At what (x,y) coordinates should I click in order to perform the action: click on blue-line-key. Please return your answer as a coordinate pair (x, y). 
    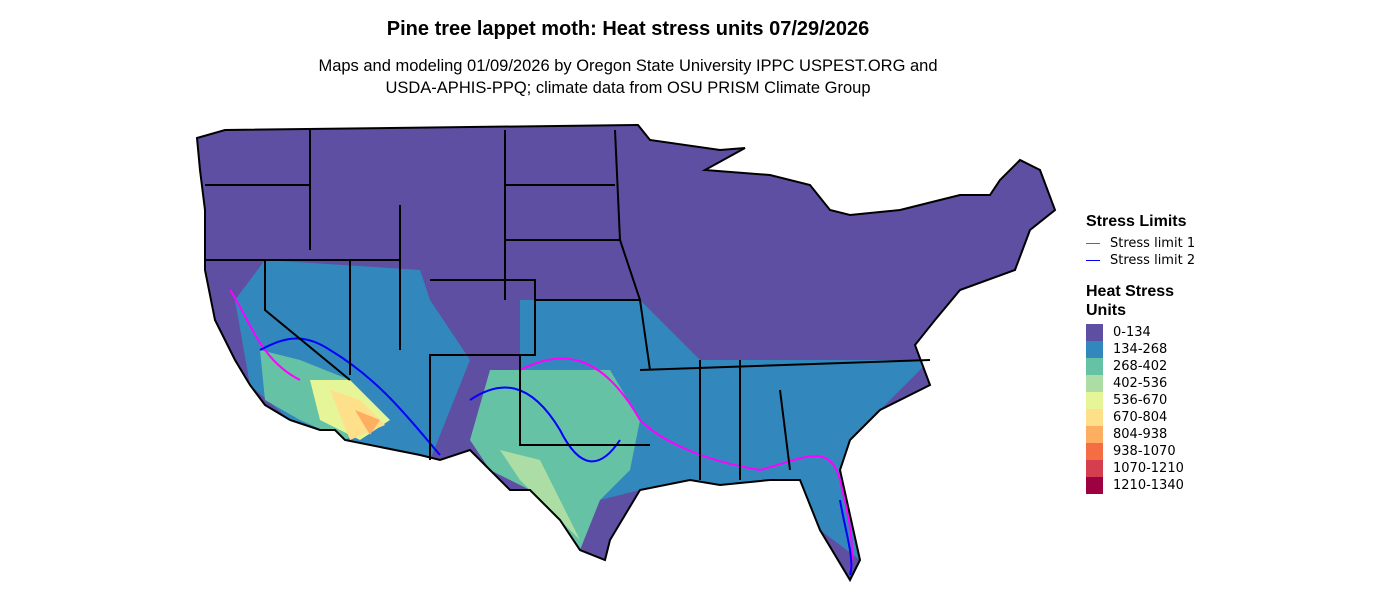
    Looking at the image, I should click on (1093, 260).